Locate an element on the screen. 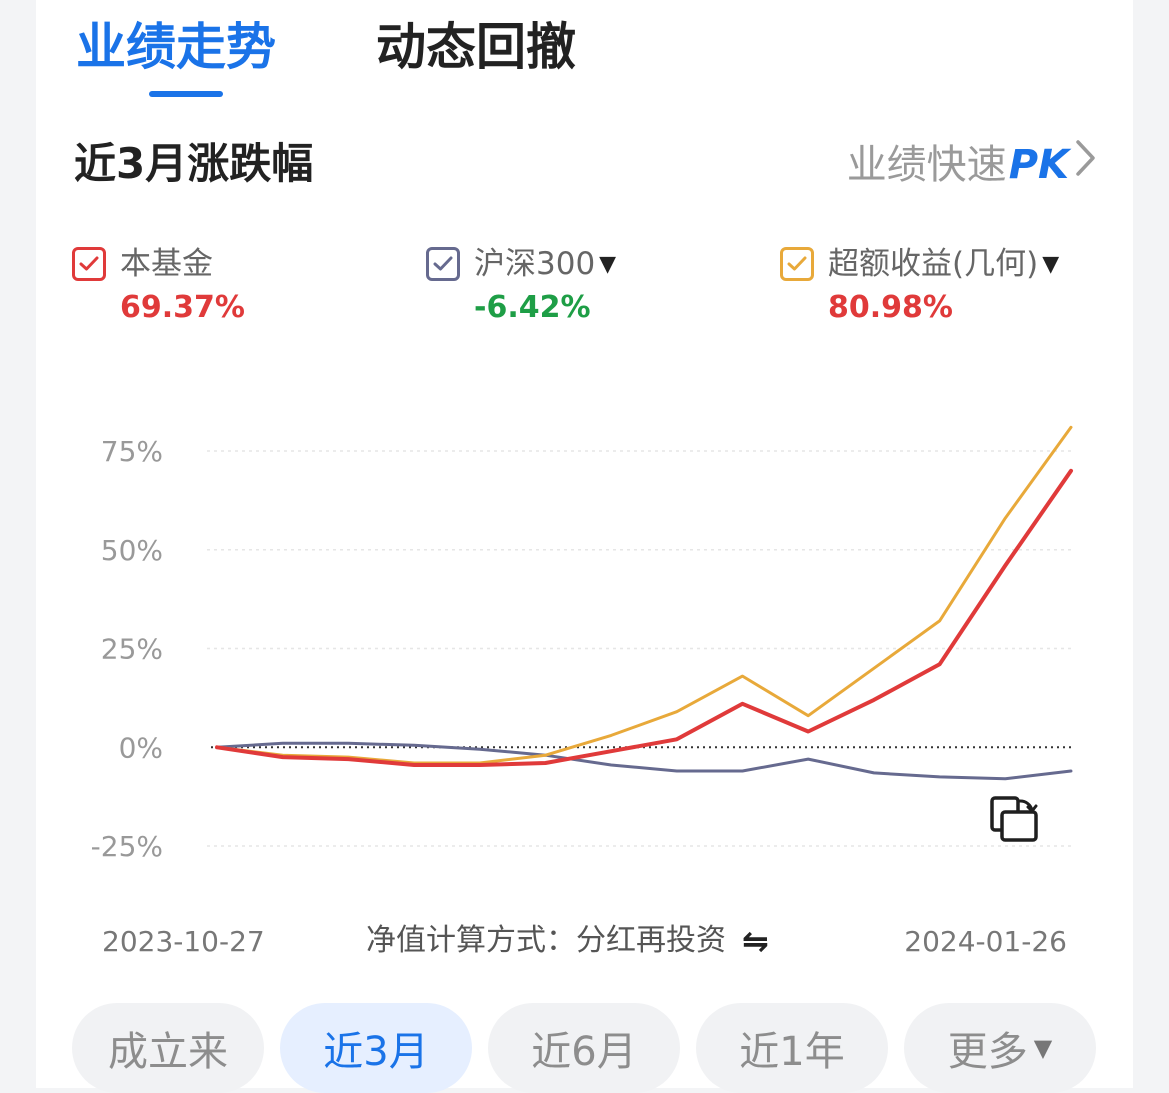  section-title: 近3月涨跌幅 is located at coordinates (194, 163).